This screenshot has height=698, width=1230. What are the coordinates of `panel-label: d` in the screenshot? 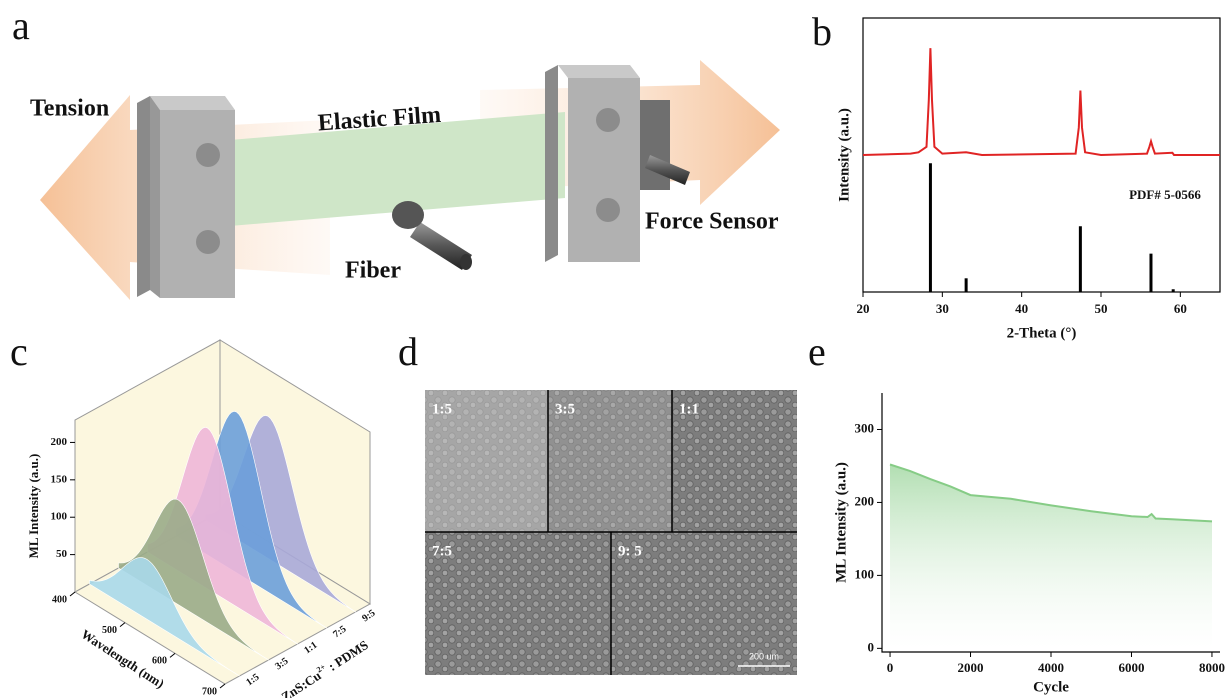 It's located at (408, 351).